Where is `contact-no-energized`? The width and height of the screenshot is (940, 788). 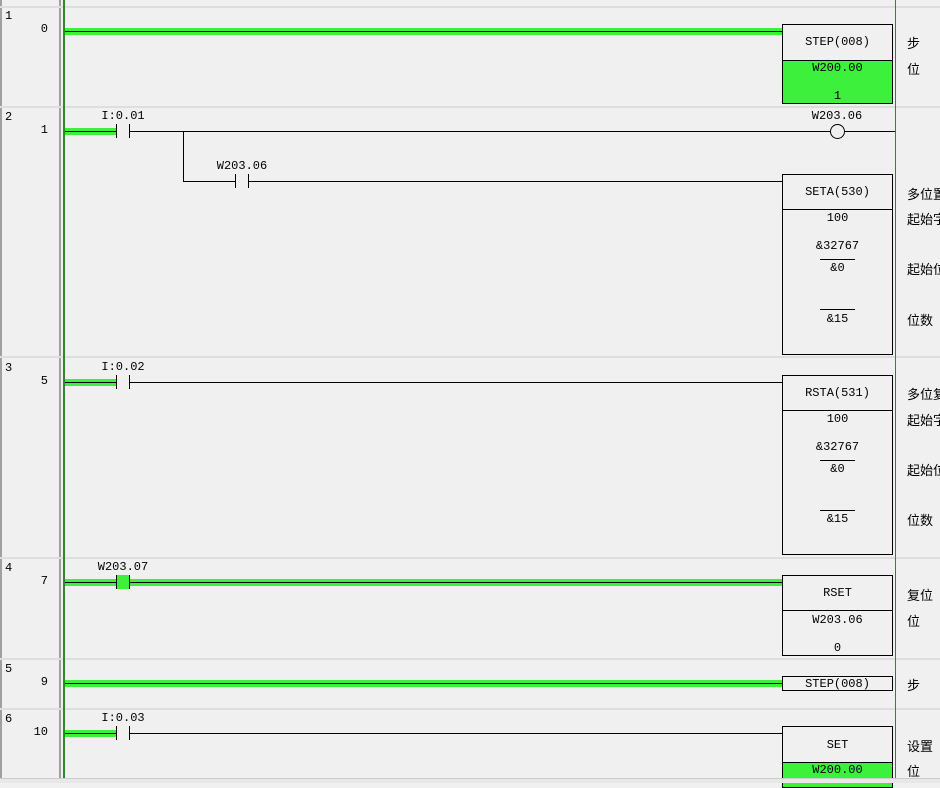
contact-no-energized is located at coordinates (123, 582).